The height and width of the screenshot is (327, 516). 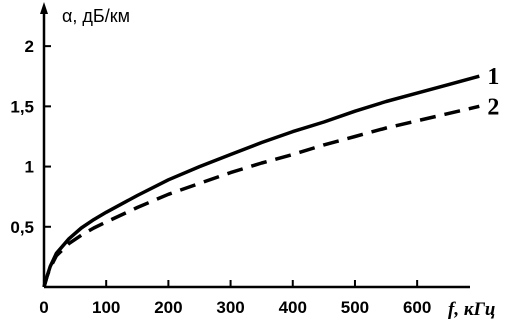 What do you see at coordinates (230, 307) in the screenshot?
I see `x-tick-label: 300` at bounding box center [230, 307].